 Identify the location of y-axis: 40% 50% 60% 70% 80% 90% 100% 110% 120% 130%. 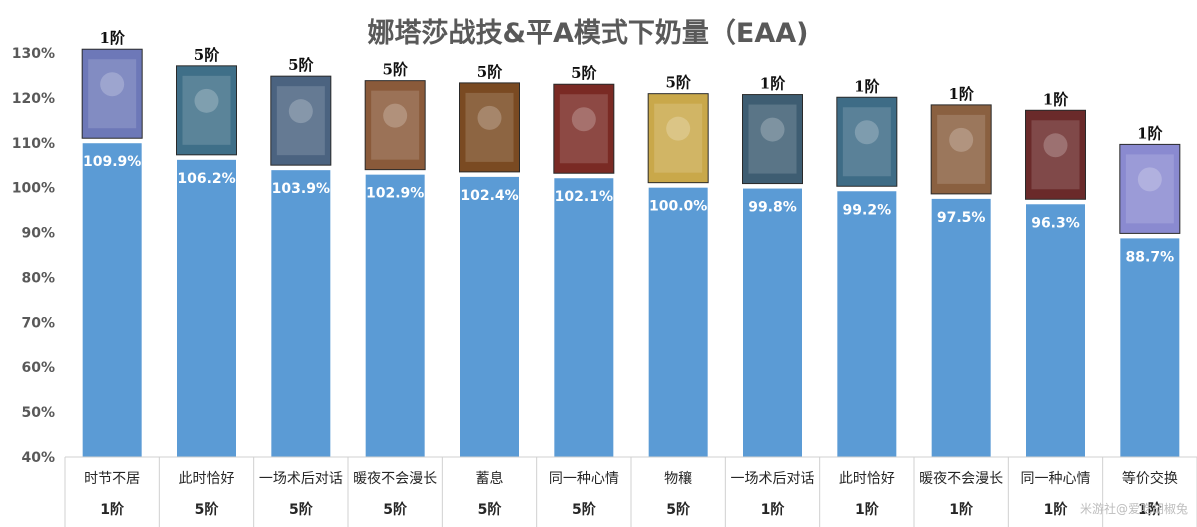
(33, 256).